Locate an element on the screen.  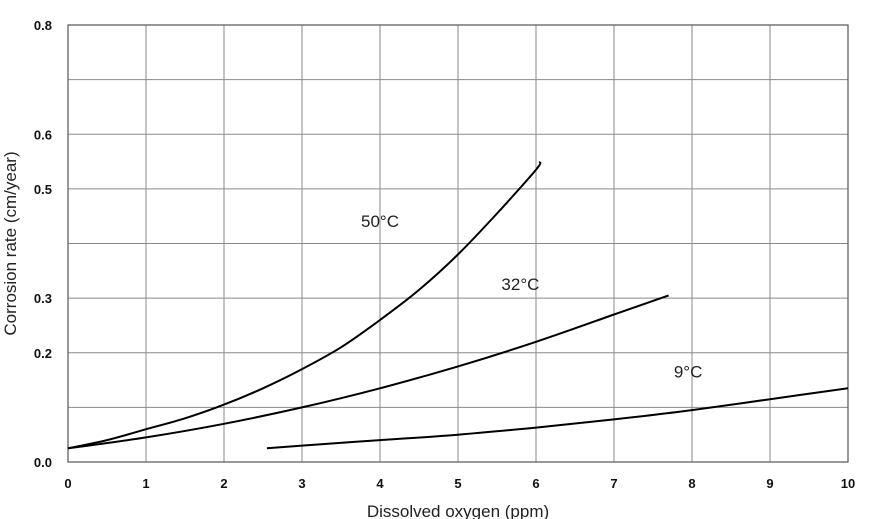
y-tick-label: 0.6 is located at coordinates (43, 134).